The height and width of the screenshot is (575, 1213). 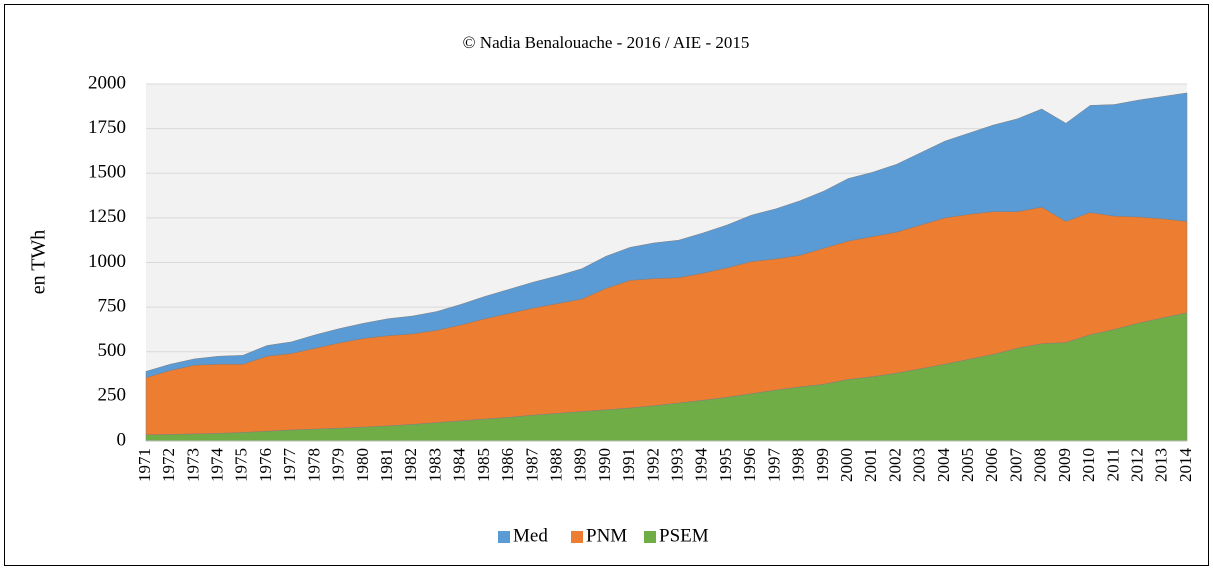 What do you see at coordinates (112, 395) in the screenshot?
I see `y-tick-label: 250` at bounding box center [112, 395].